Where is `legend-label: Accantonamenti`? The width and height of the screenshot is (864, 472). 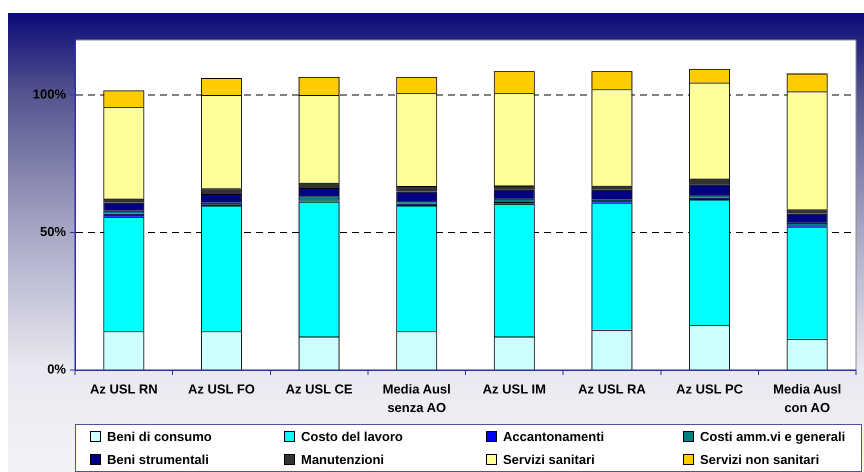
legend-label: Accantonamenti is located at coordinates (553, 436).